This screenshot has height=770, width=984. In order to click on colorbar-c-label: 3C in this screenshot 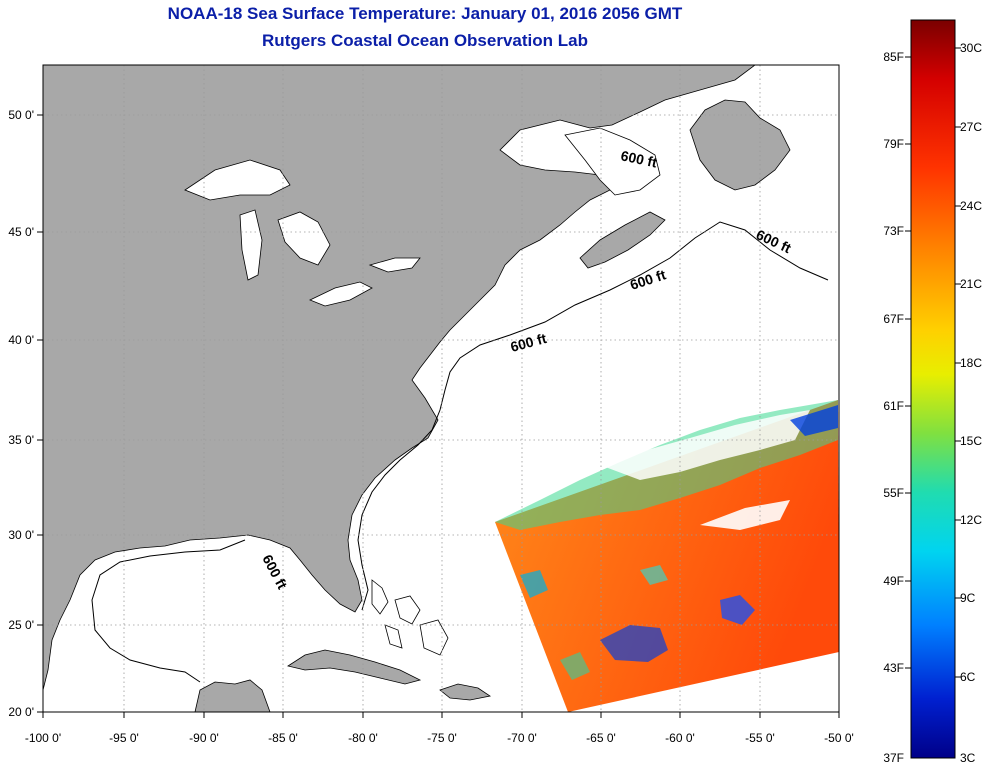, I will do `click(968, 758)`.